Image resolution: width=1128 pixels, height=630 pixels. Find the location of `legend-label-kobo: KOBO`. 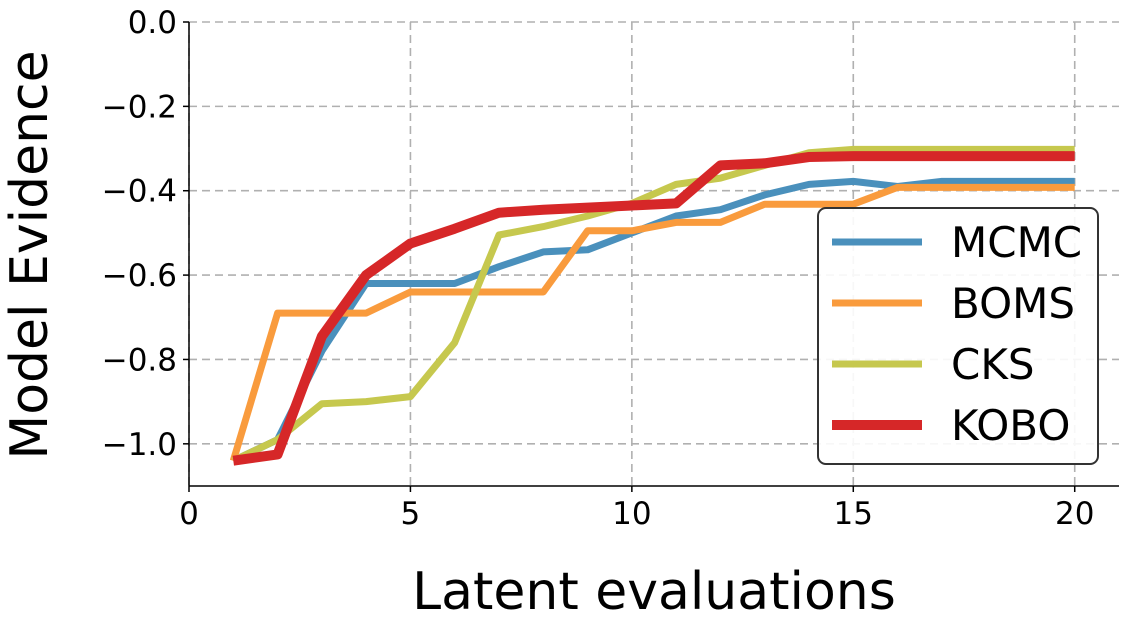

legend-label-kobo: KOBO is located at coordinates (1010, 425).